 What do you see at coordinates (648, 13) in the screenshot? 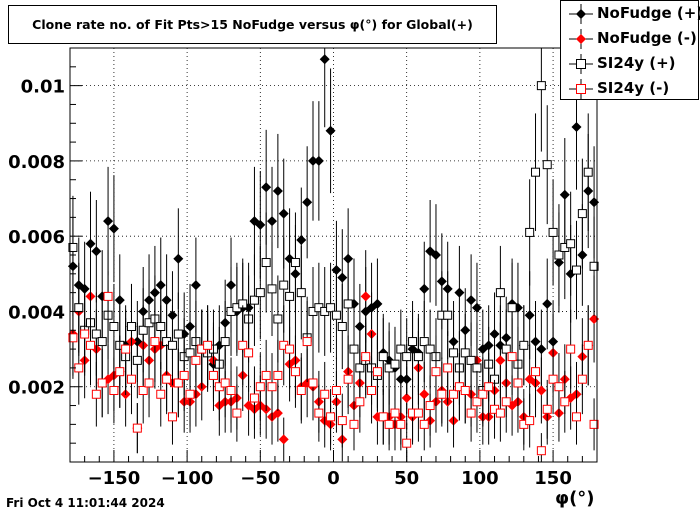
I see `legend-label: NoFudge (+)` at bounding box center [648, 13].